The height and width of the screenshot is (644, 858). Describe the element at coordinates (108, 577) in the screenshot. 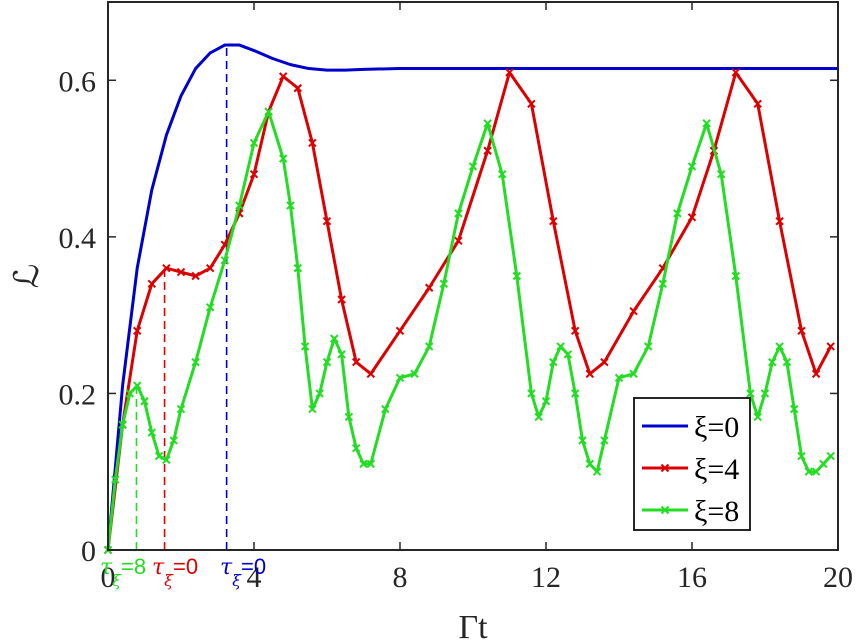

I see `x-tick-label: 0` at that location.